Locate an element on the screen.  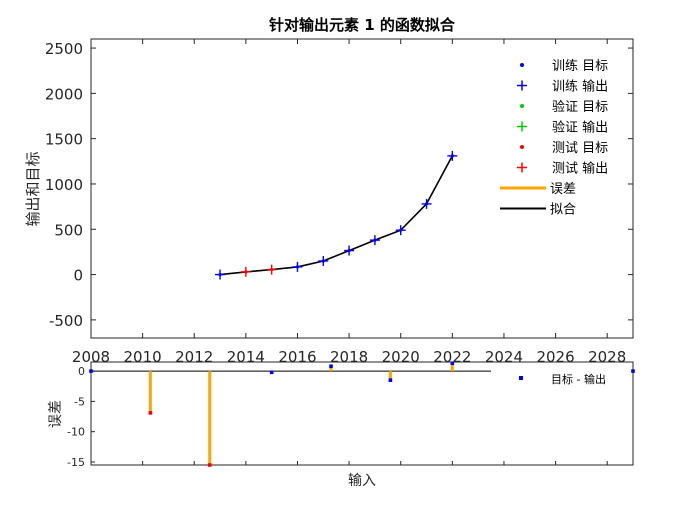
legend-square-marker is located at coordinates (521, 378).